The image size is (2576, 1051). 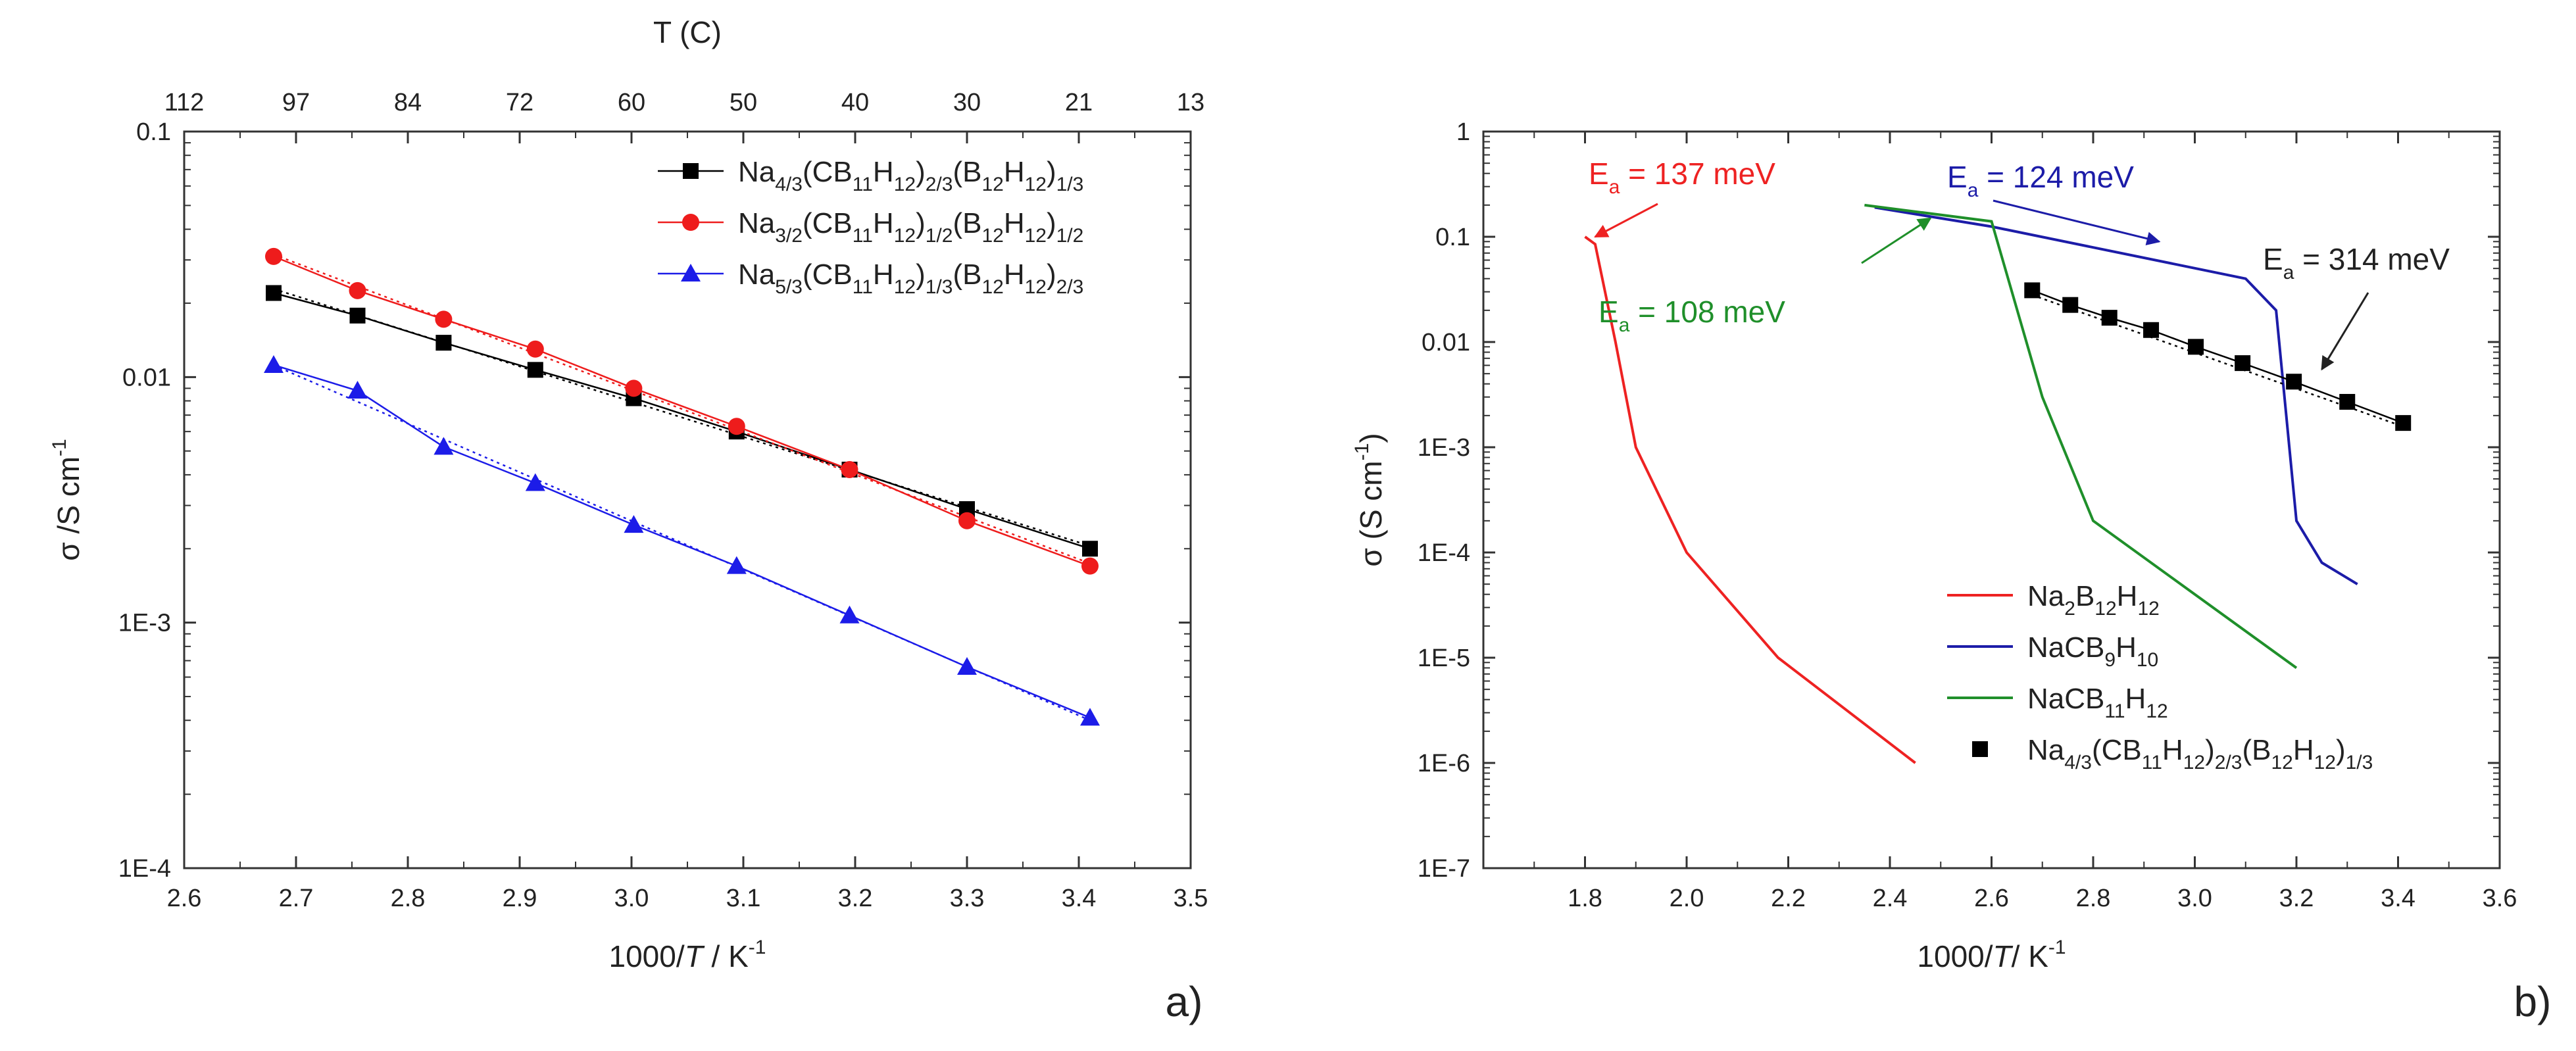 I want to click on annotation-ea-108: Ea = 108 meV, so click(x=1765, y=276).